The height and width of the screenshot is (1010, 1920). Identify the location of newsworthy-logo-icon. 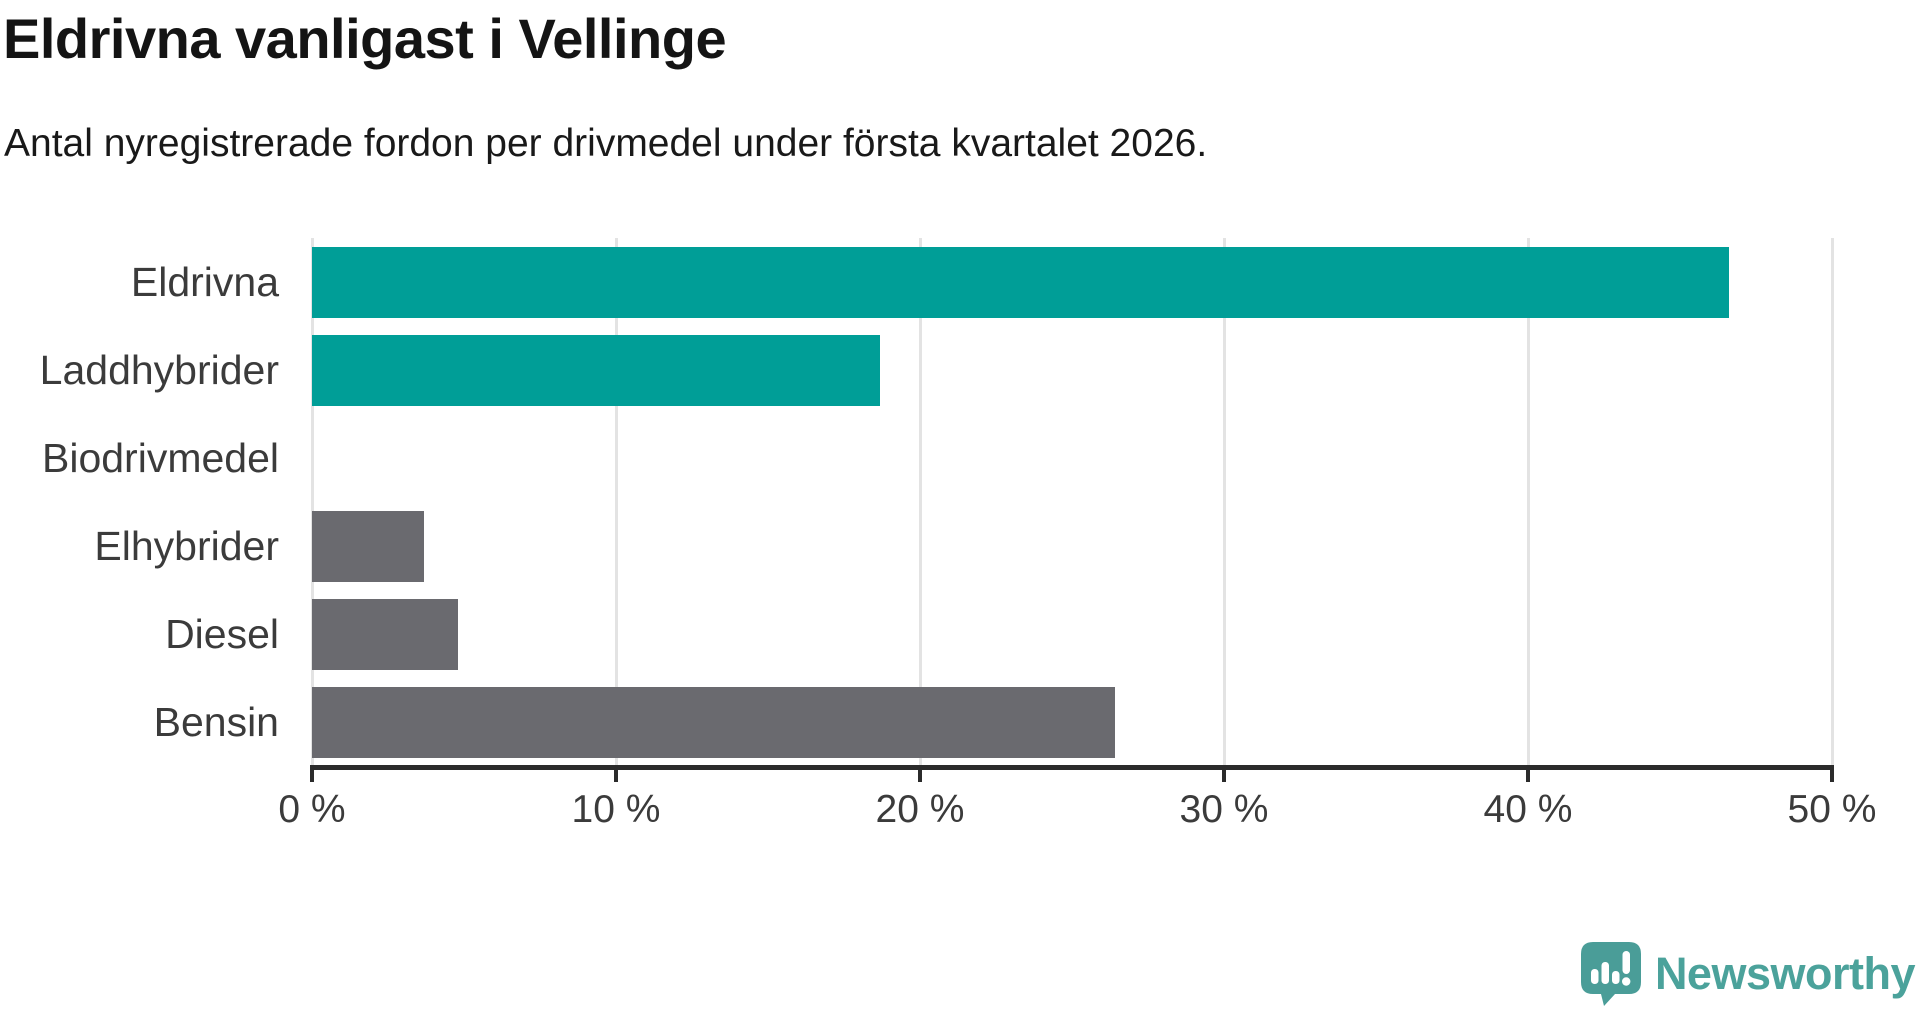
(1610, 974).